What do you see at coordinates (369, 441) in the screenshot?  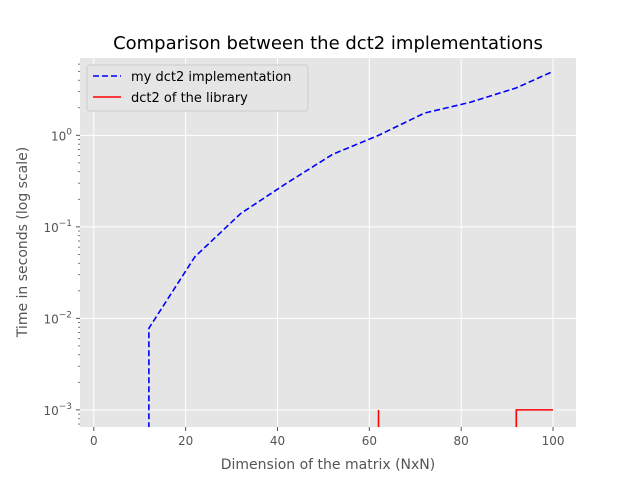 I see `x-tick-label: 60` at bounding box center [369, 441].